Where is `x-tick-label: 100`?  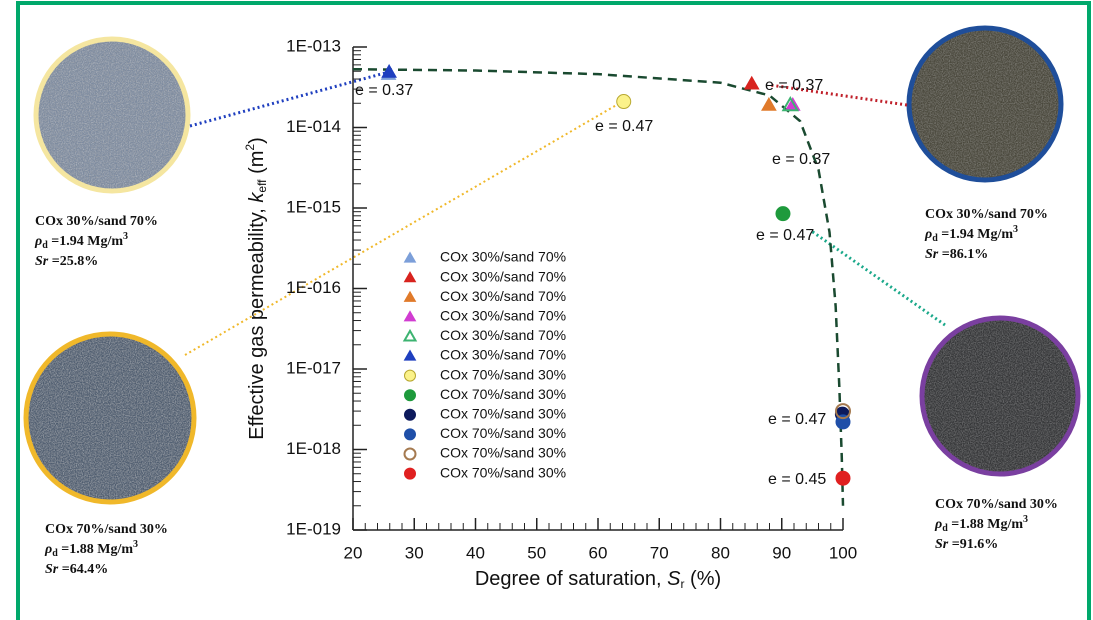
x-tick-label: 100 is located at coordinates (843, 552).